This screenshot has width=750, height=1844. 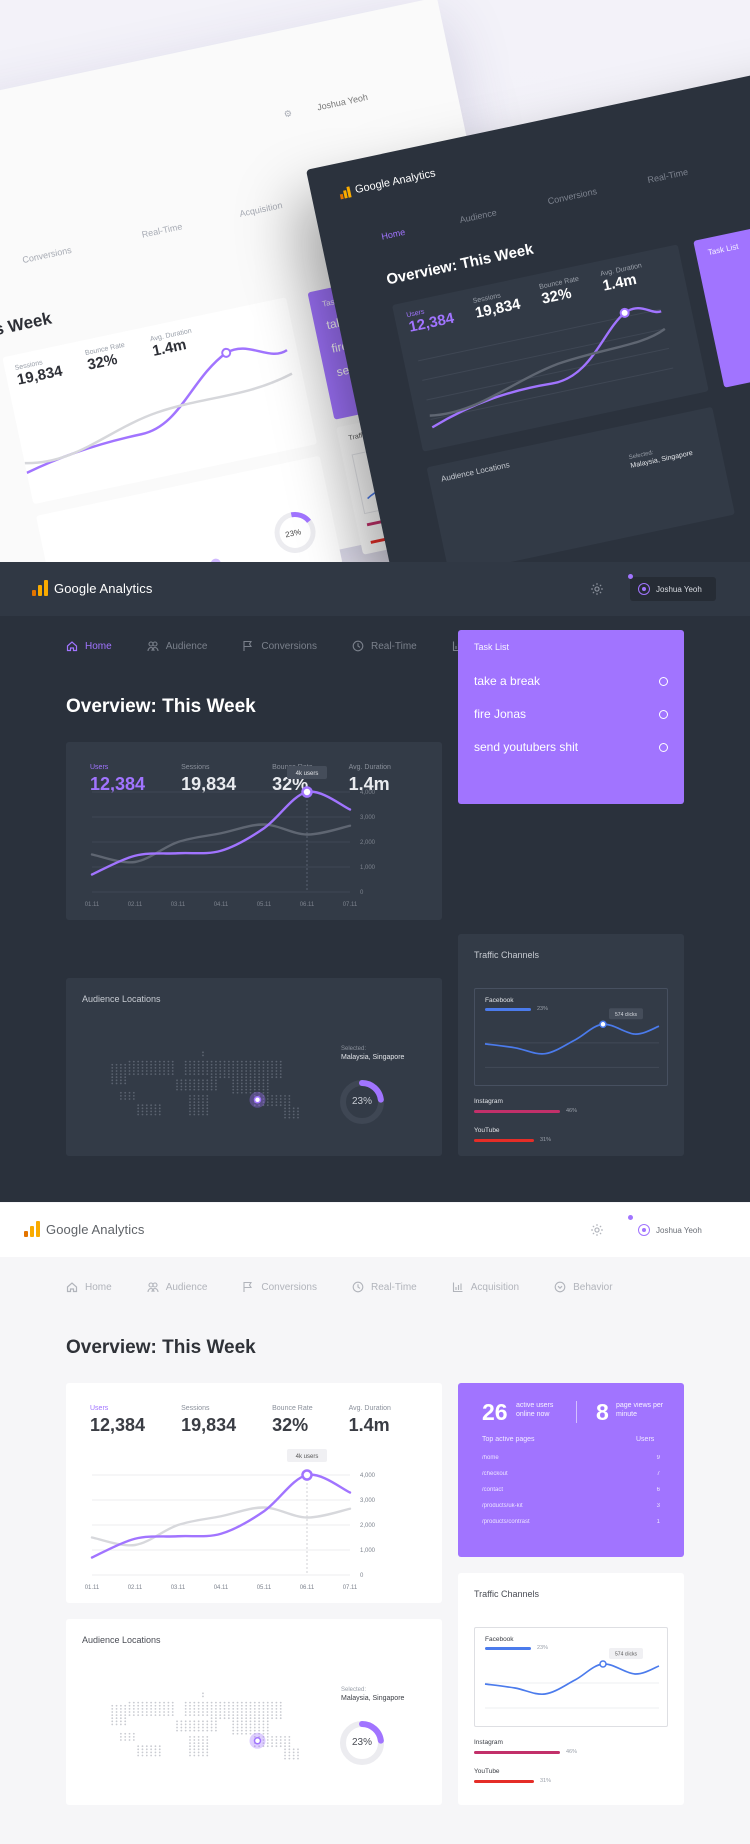 What do you see at coordinates (292, 1420) in the screenshot?
I see `kpi-bounce-rate: Bounce Rate 32%` at bounding box center [292, 1420].